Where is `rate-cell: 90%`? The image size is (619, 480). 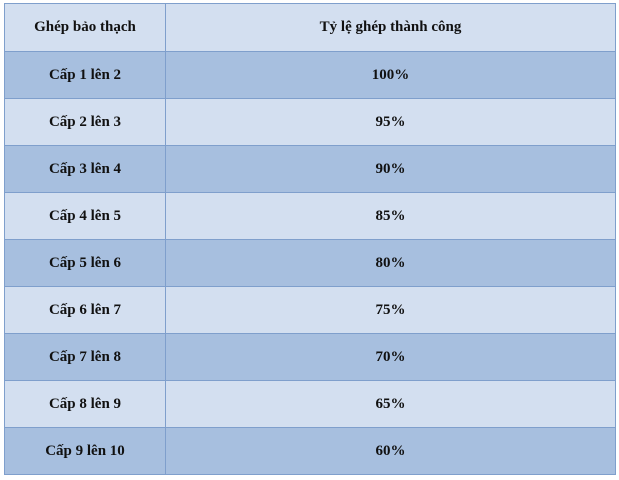
rate-cell: 90% is located at coordinates (390, 169).